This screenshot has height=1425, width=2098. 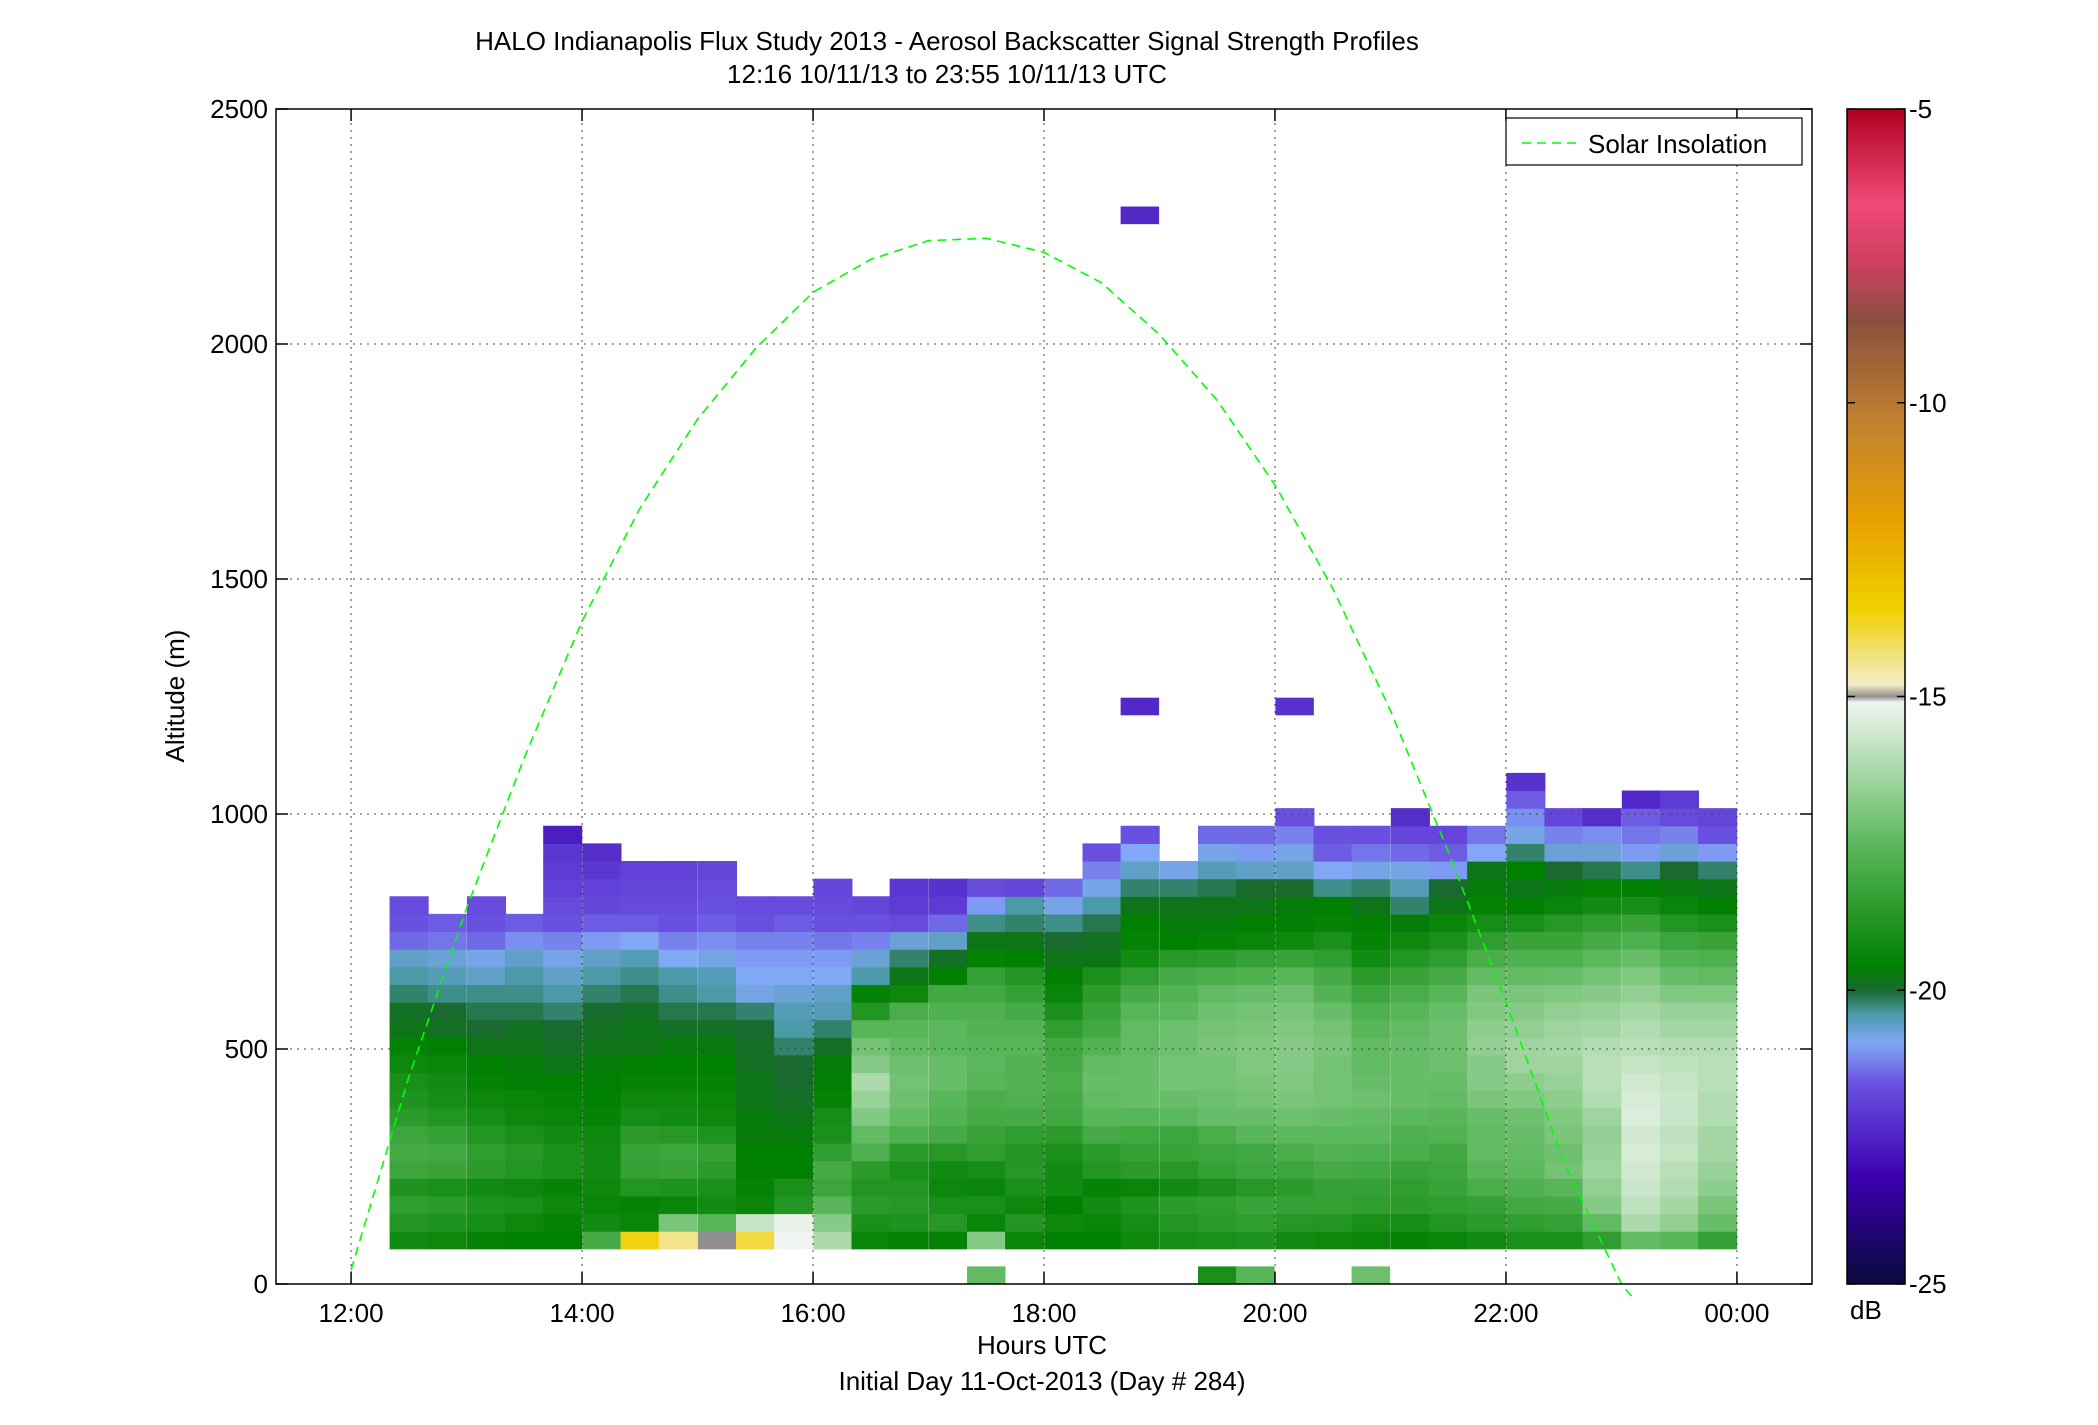 I want to click on colorbar-gradient, so click(x=1876, y=696).